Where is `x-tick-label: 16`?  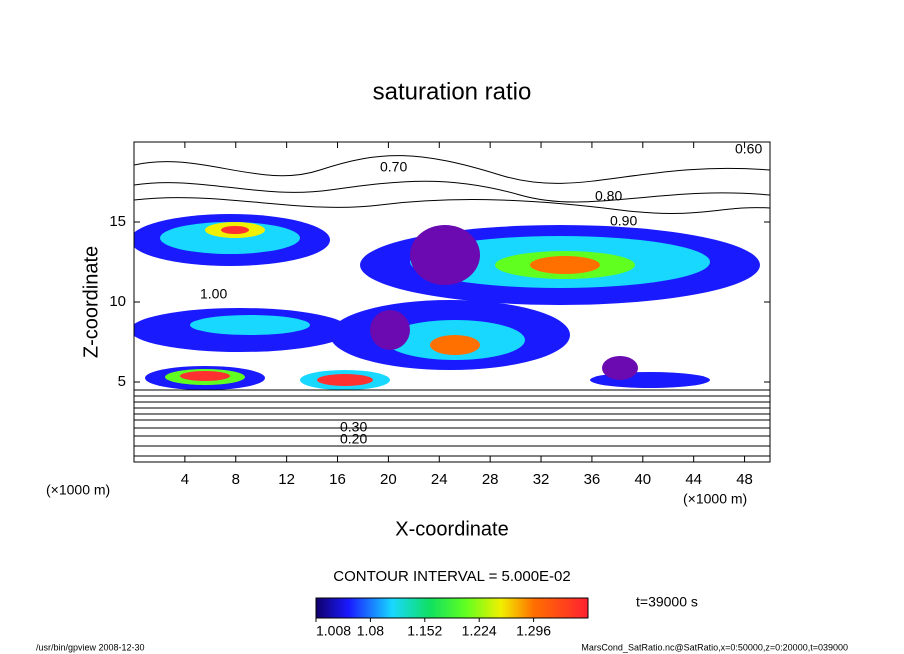 x-tick-label: 16 is located at coordinates (337, 479).